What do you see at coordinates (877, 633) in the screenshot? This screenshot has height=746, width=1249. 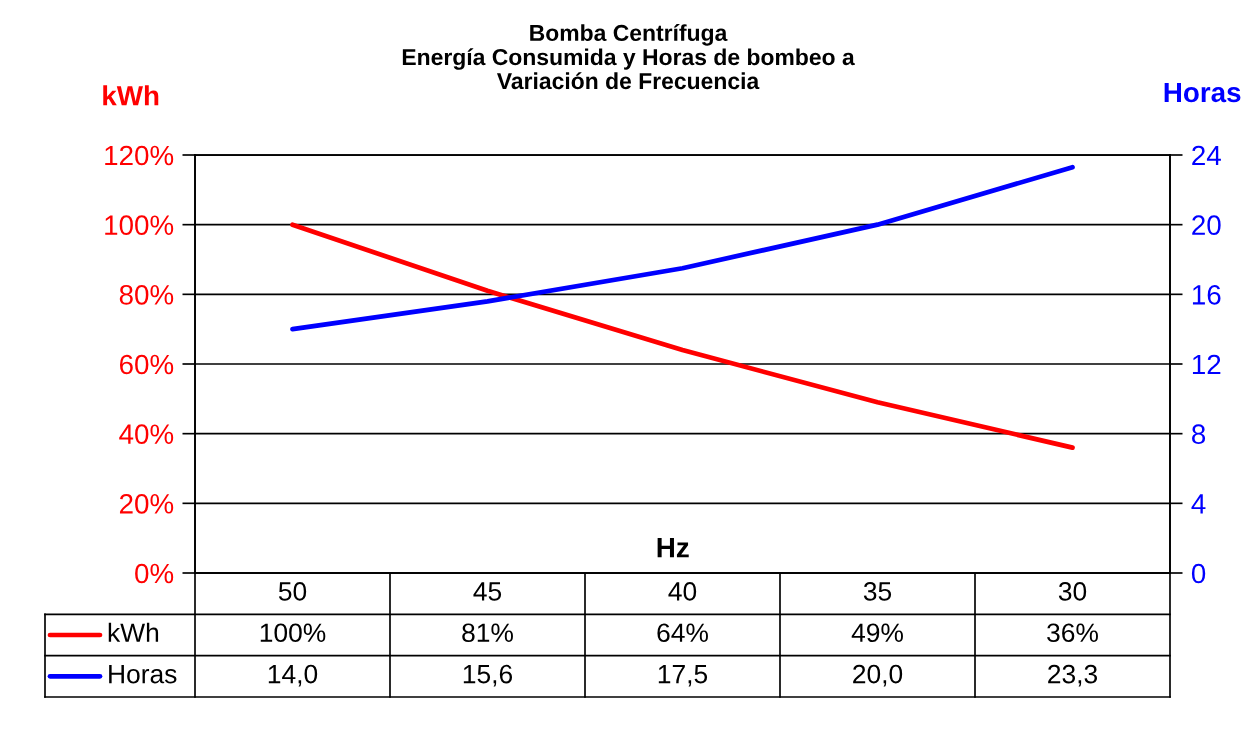 I see `data-label: 49%` at bounding box center [877, 633].